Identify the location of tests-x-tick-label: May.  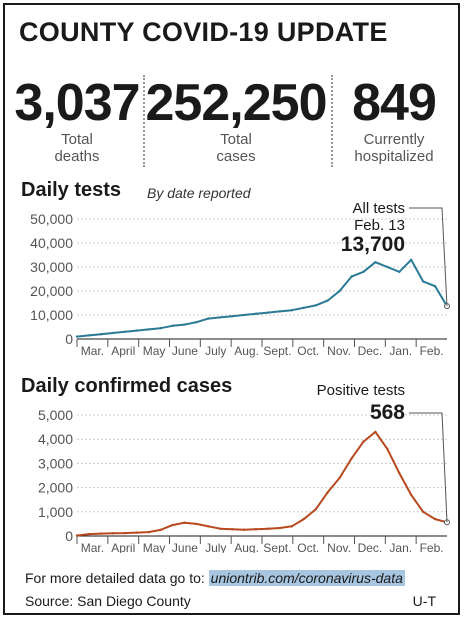
(154, 351).